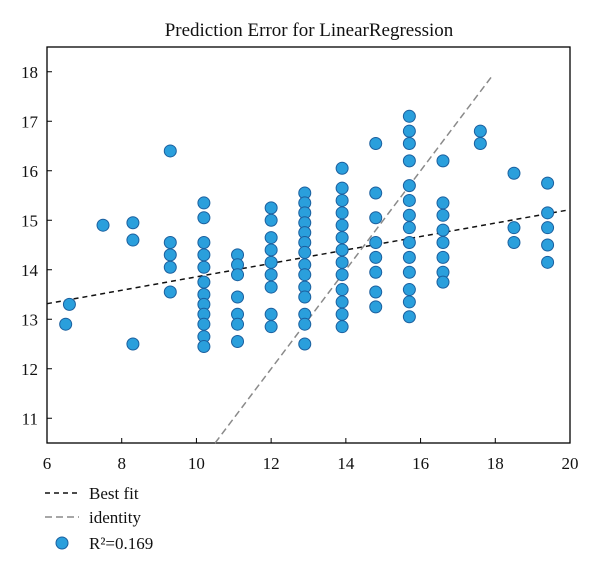 The height and width of the screenshot is (571, 600). Describe the element at coordinates (271, 463) in the screenshot. I see `x-tick-label: 12` at that location.